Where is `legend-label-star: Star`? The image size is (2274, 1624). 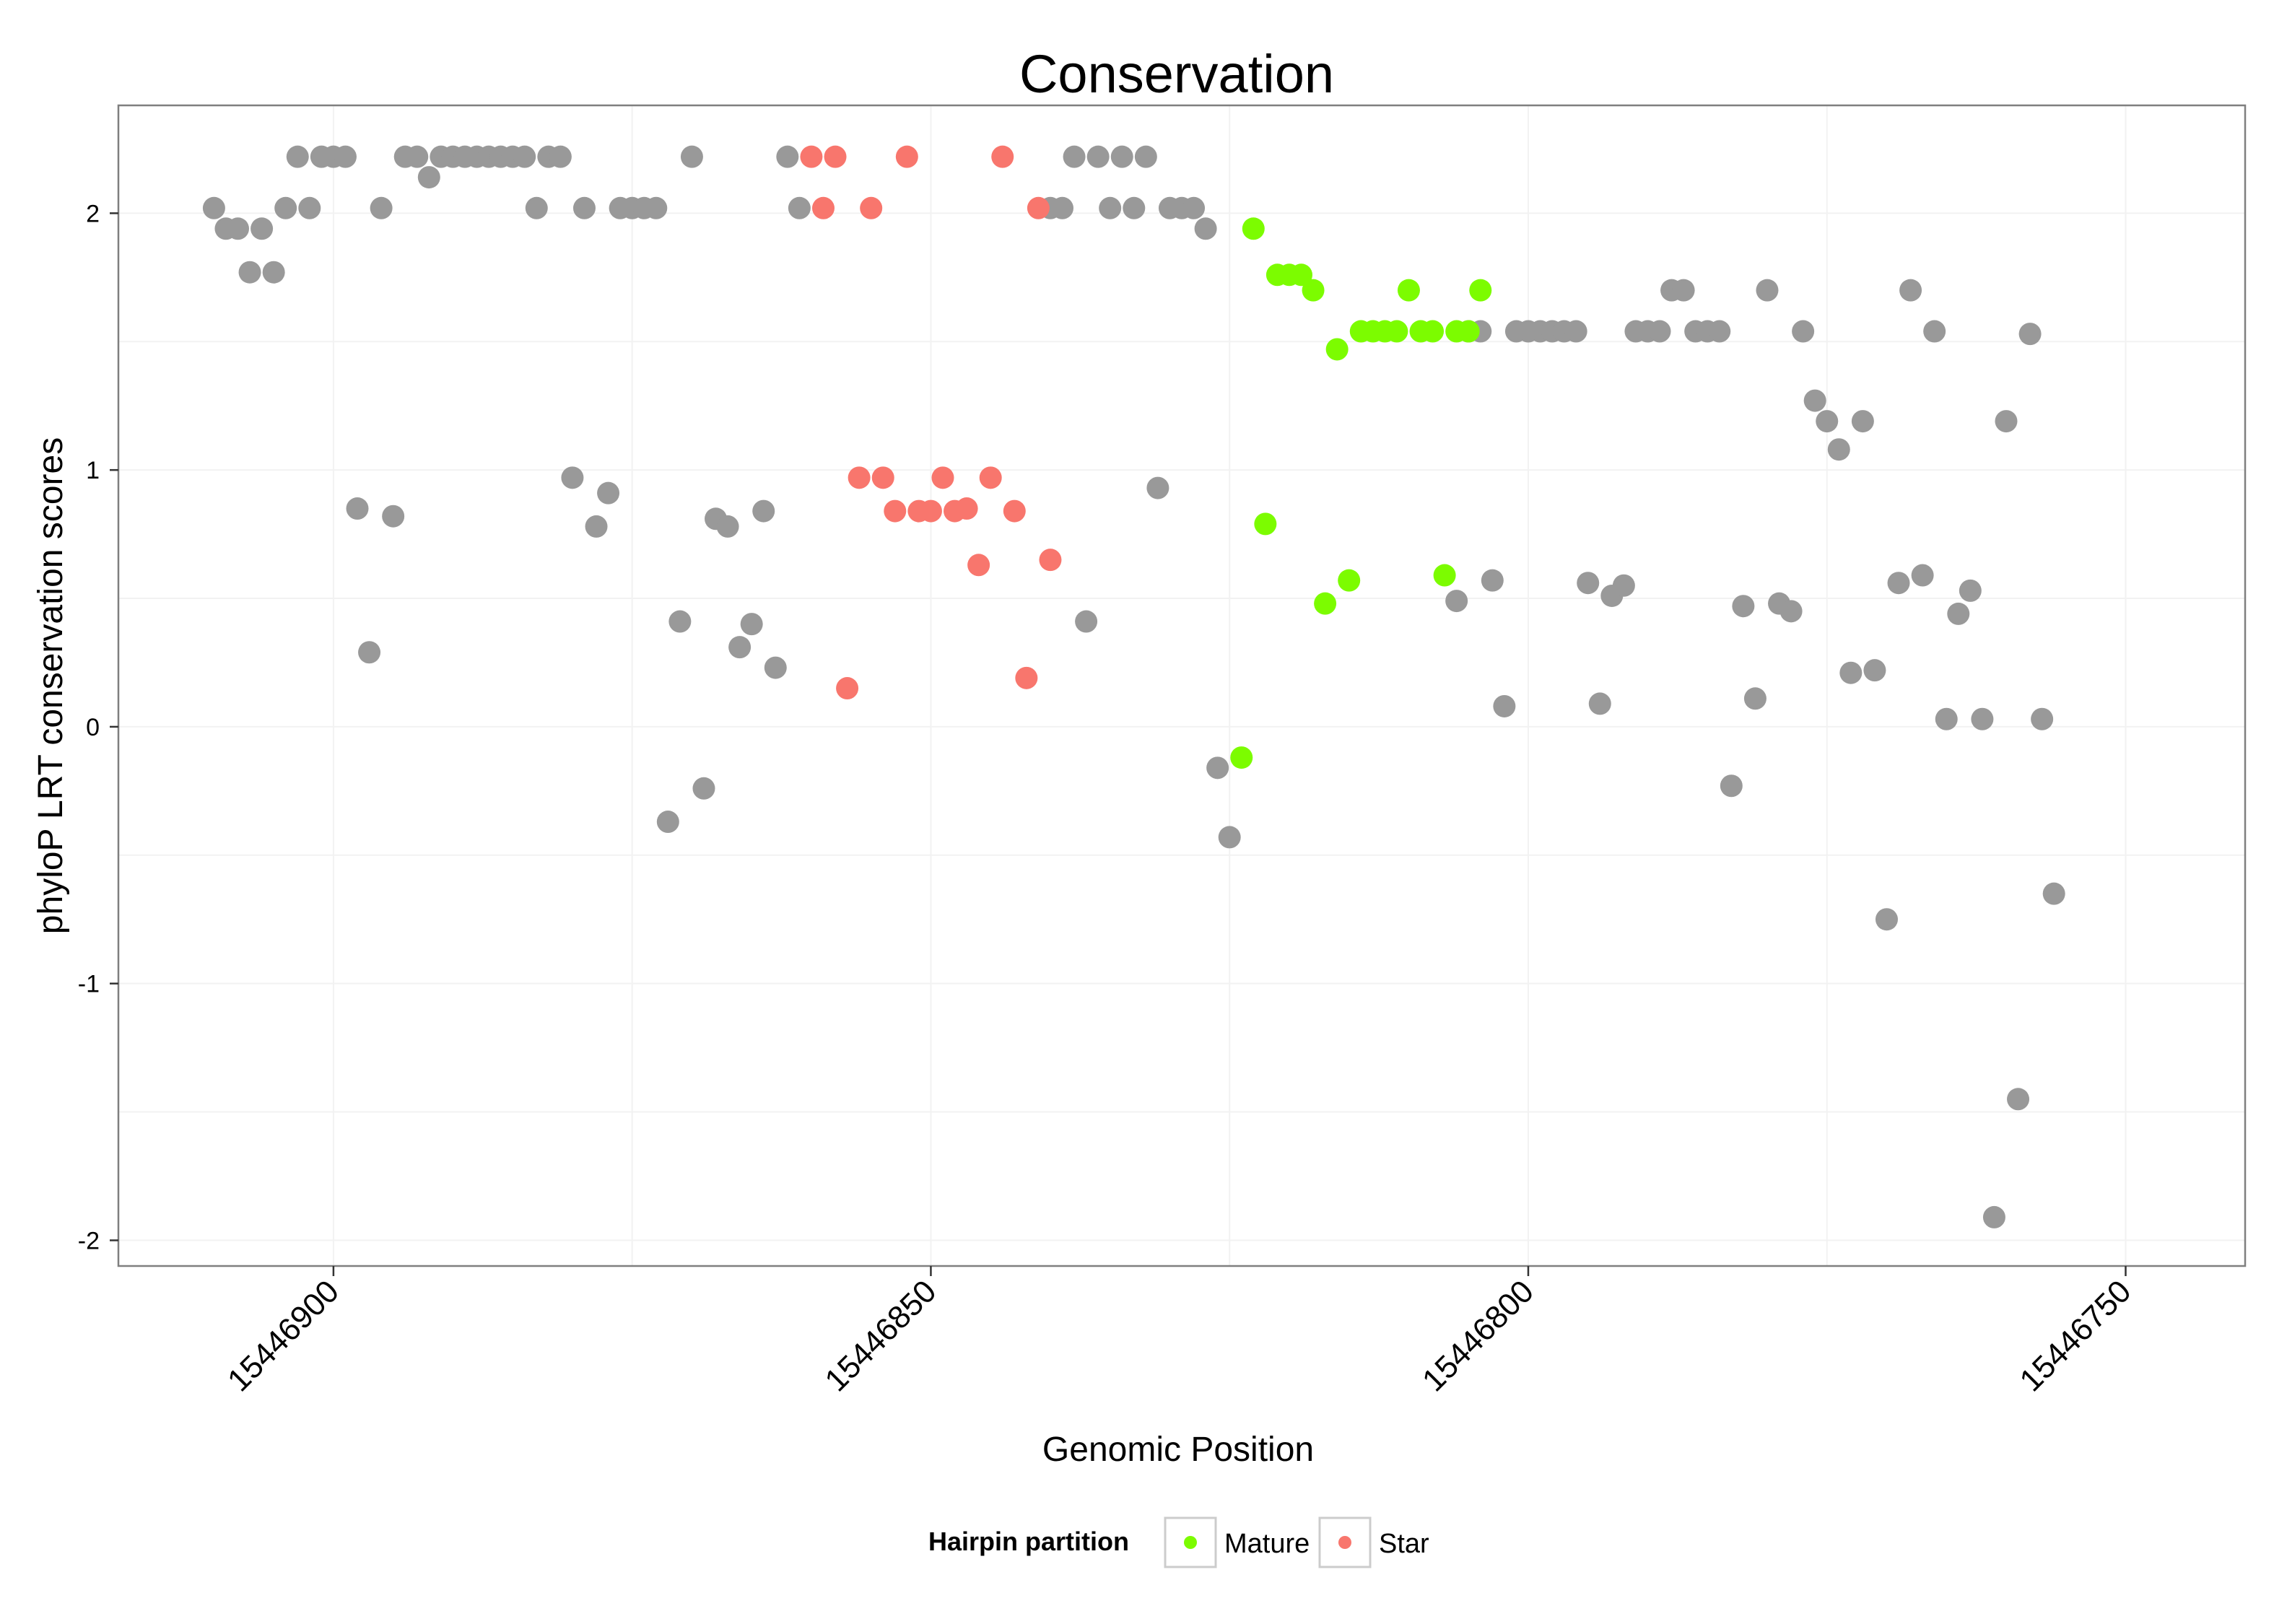 legend-label-star: Star is located at coordinates (1404, 1544).